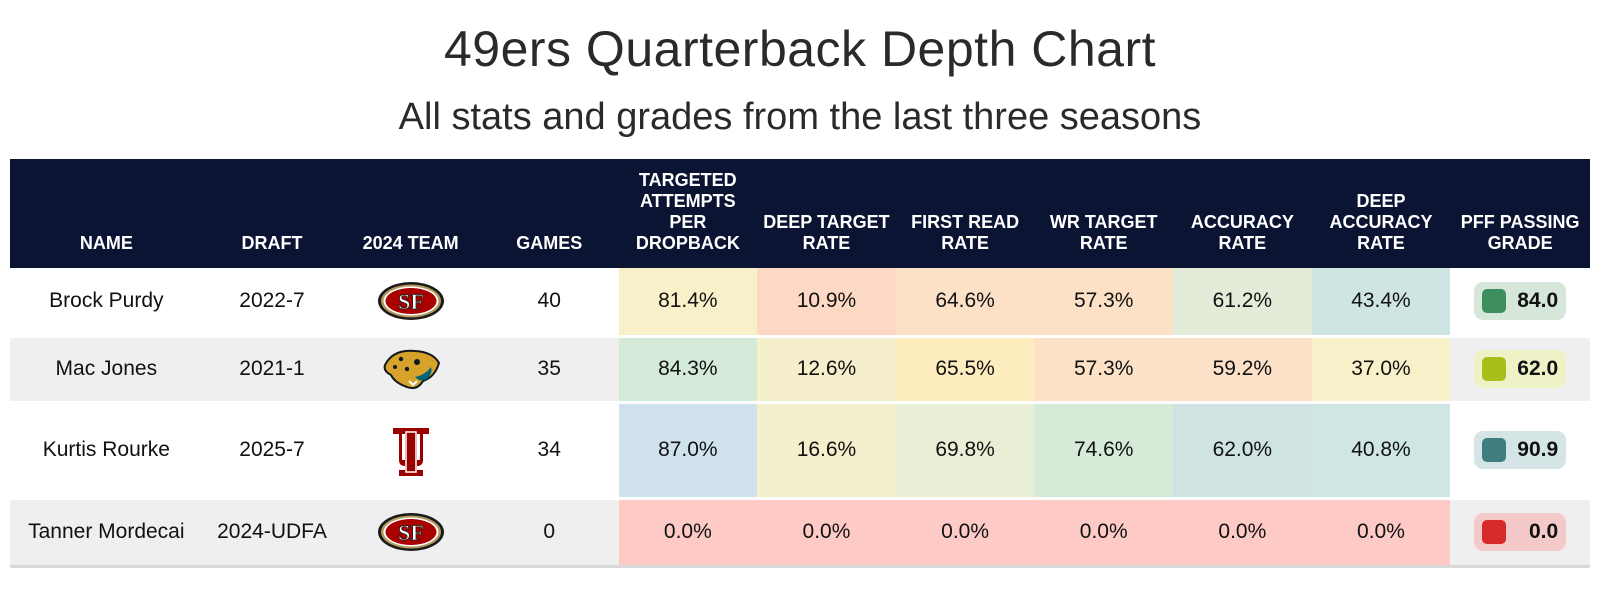  I want to click on grade-badge: 84.0, so click(1520, 301).